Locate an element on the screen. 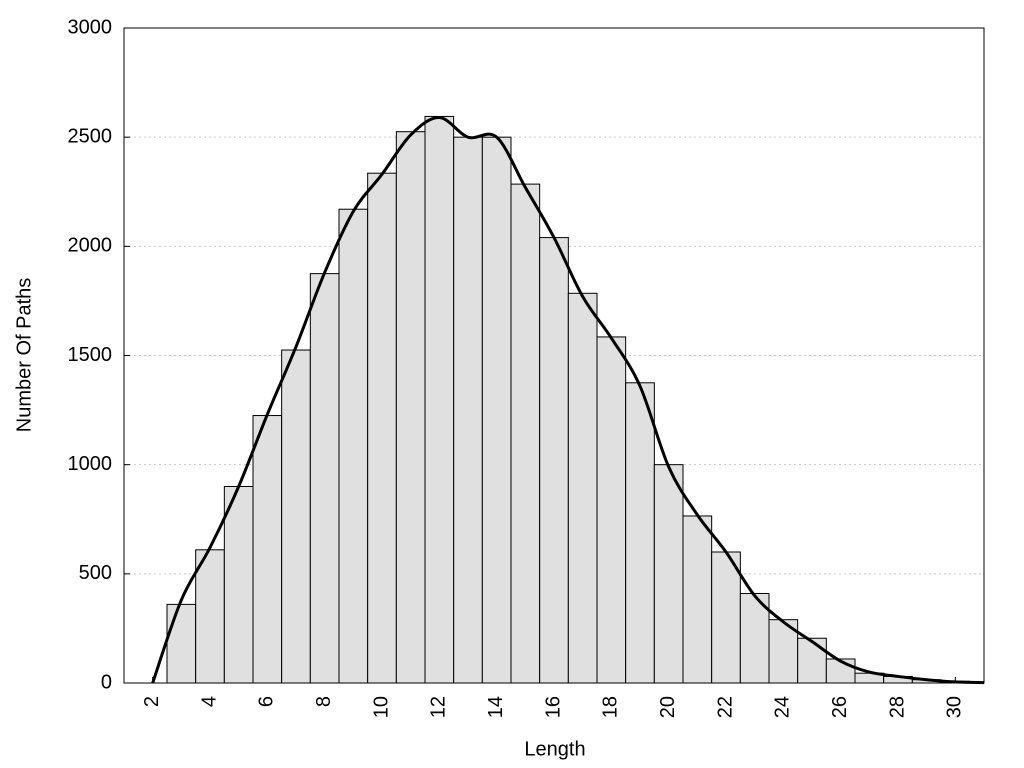 Image resolution: width=1024 pixels, height=768 pixels. x-tick-label: 26 is located at coordinates (840, 707).